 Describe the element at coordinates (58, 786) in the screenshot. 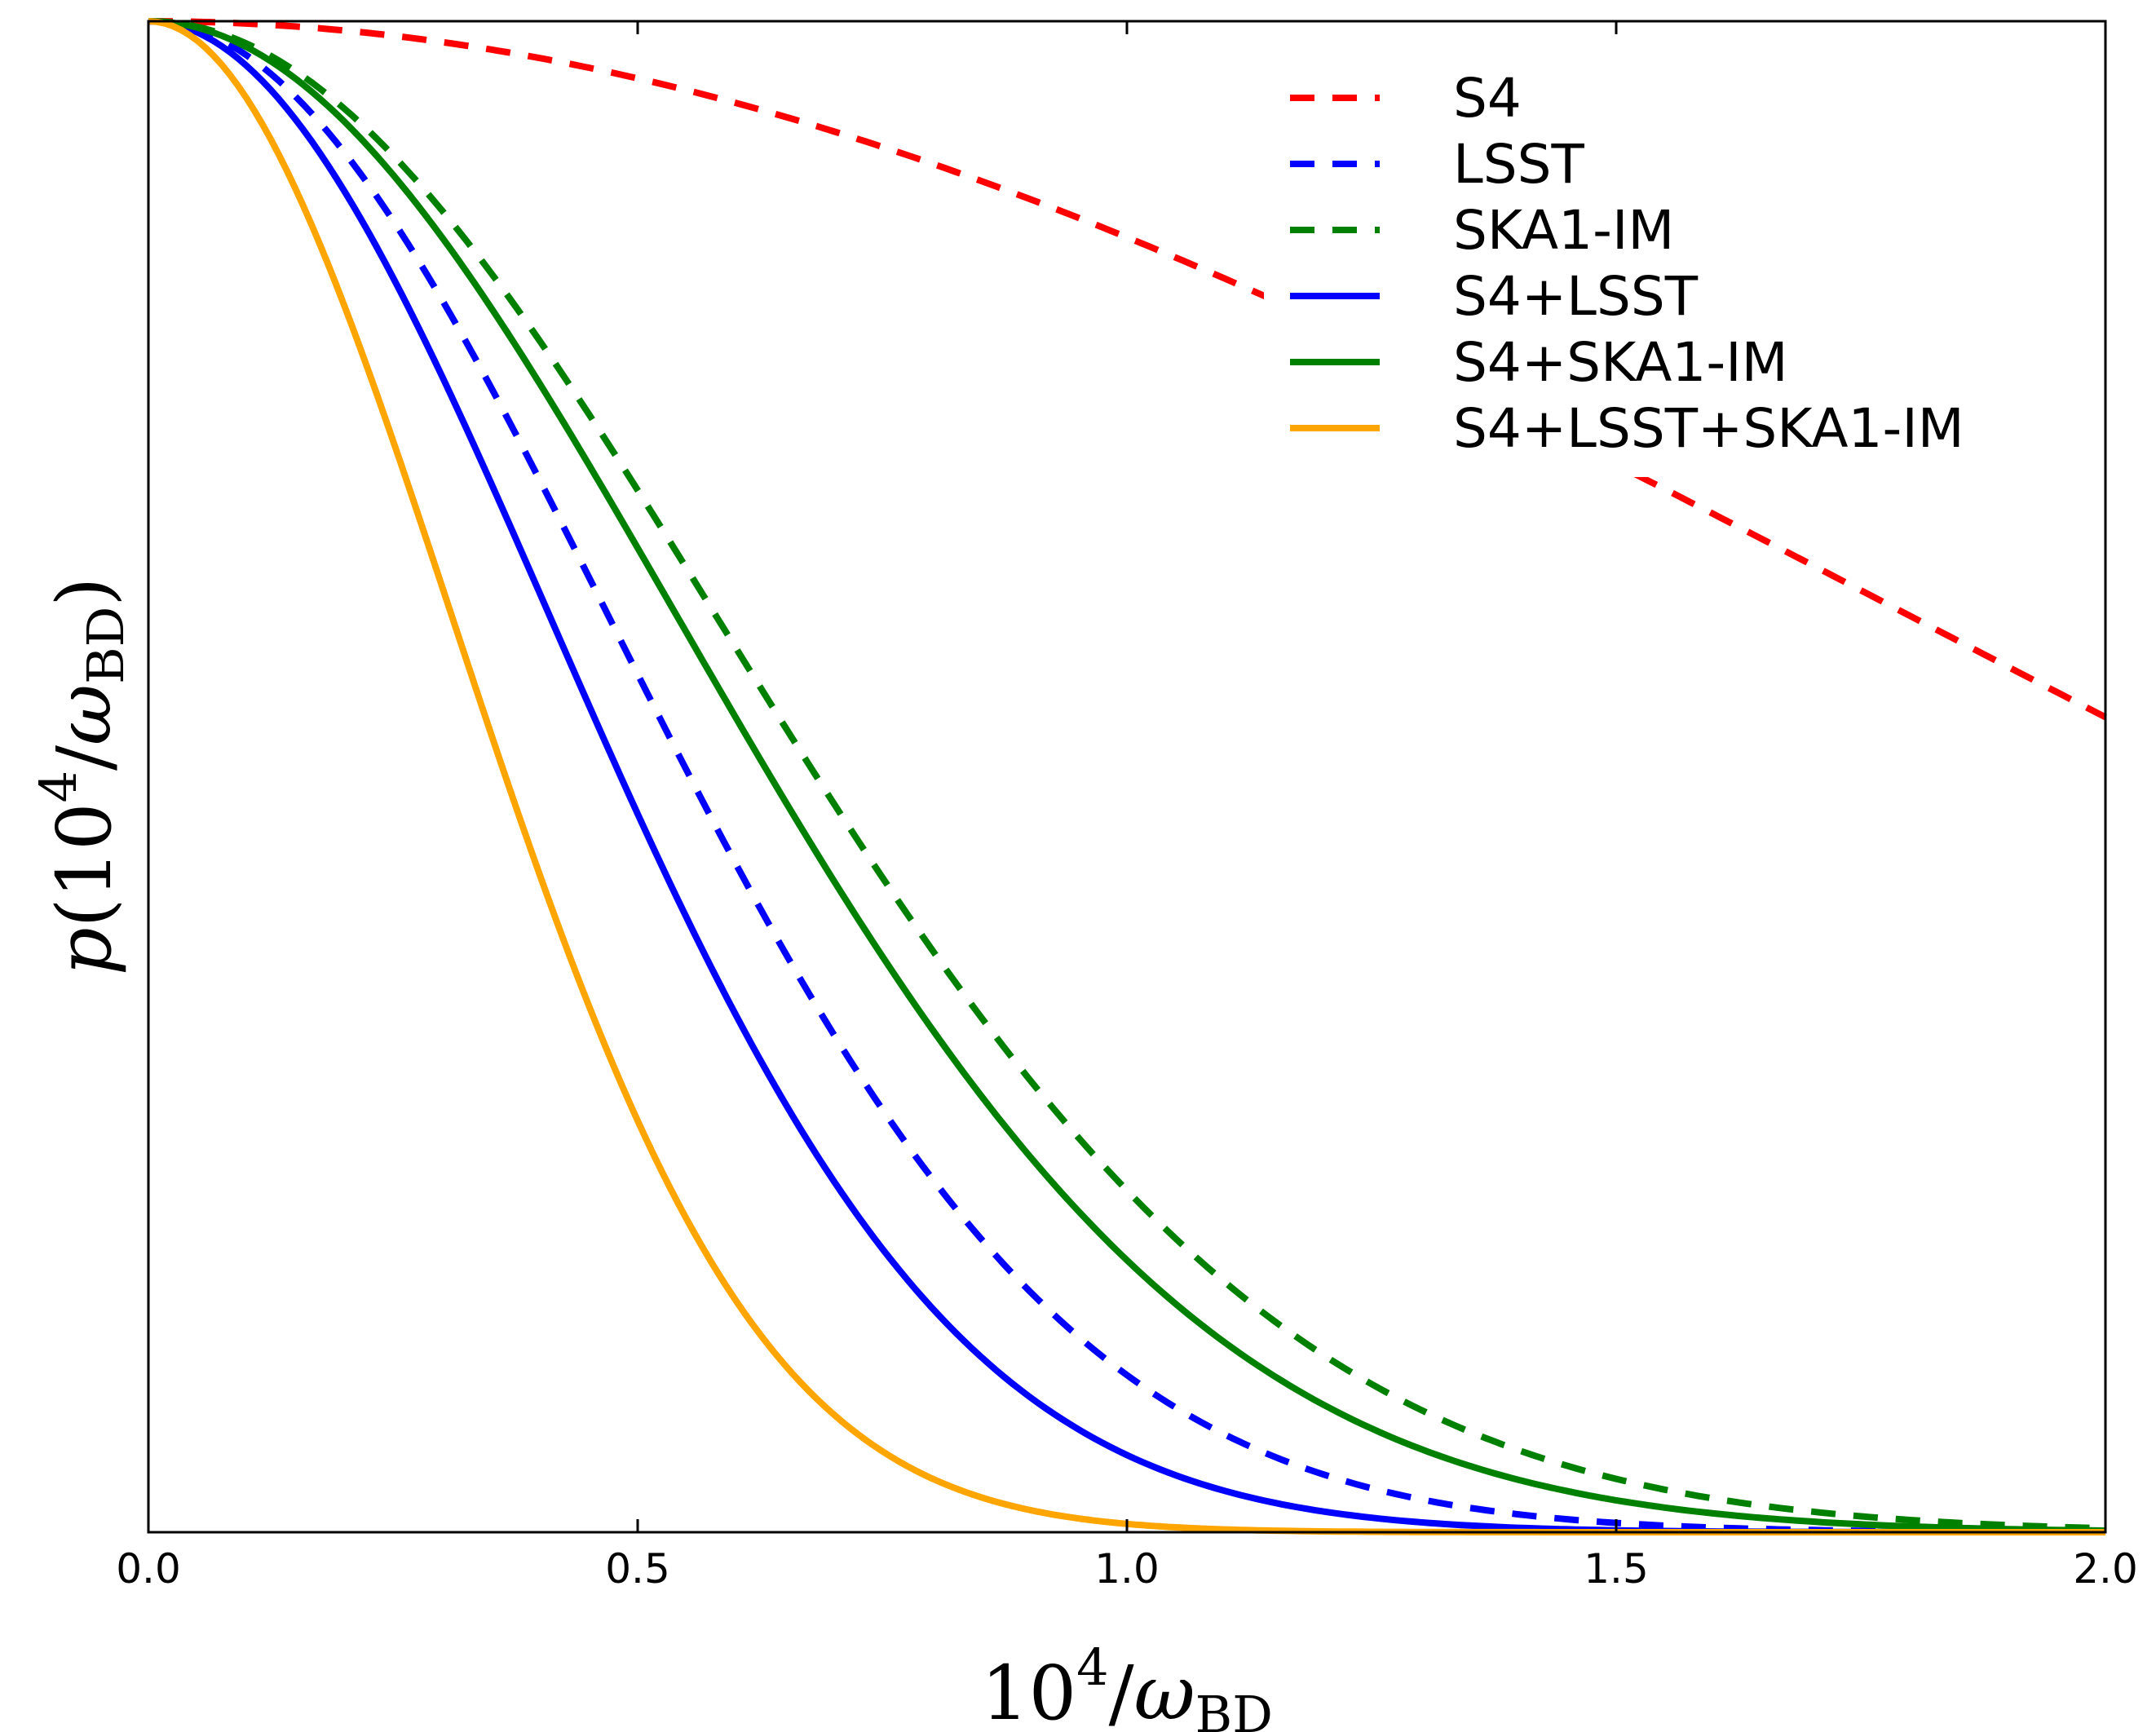

I see `y-label-exp: 4` at that location.